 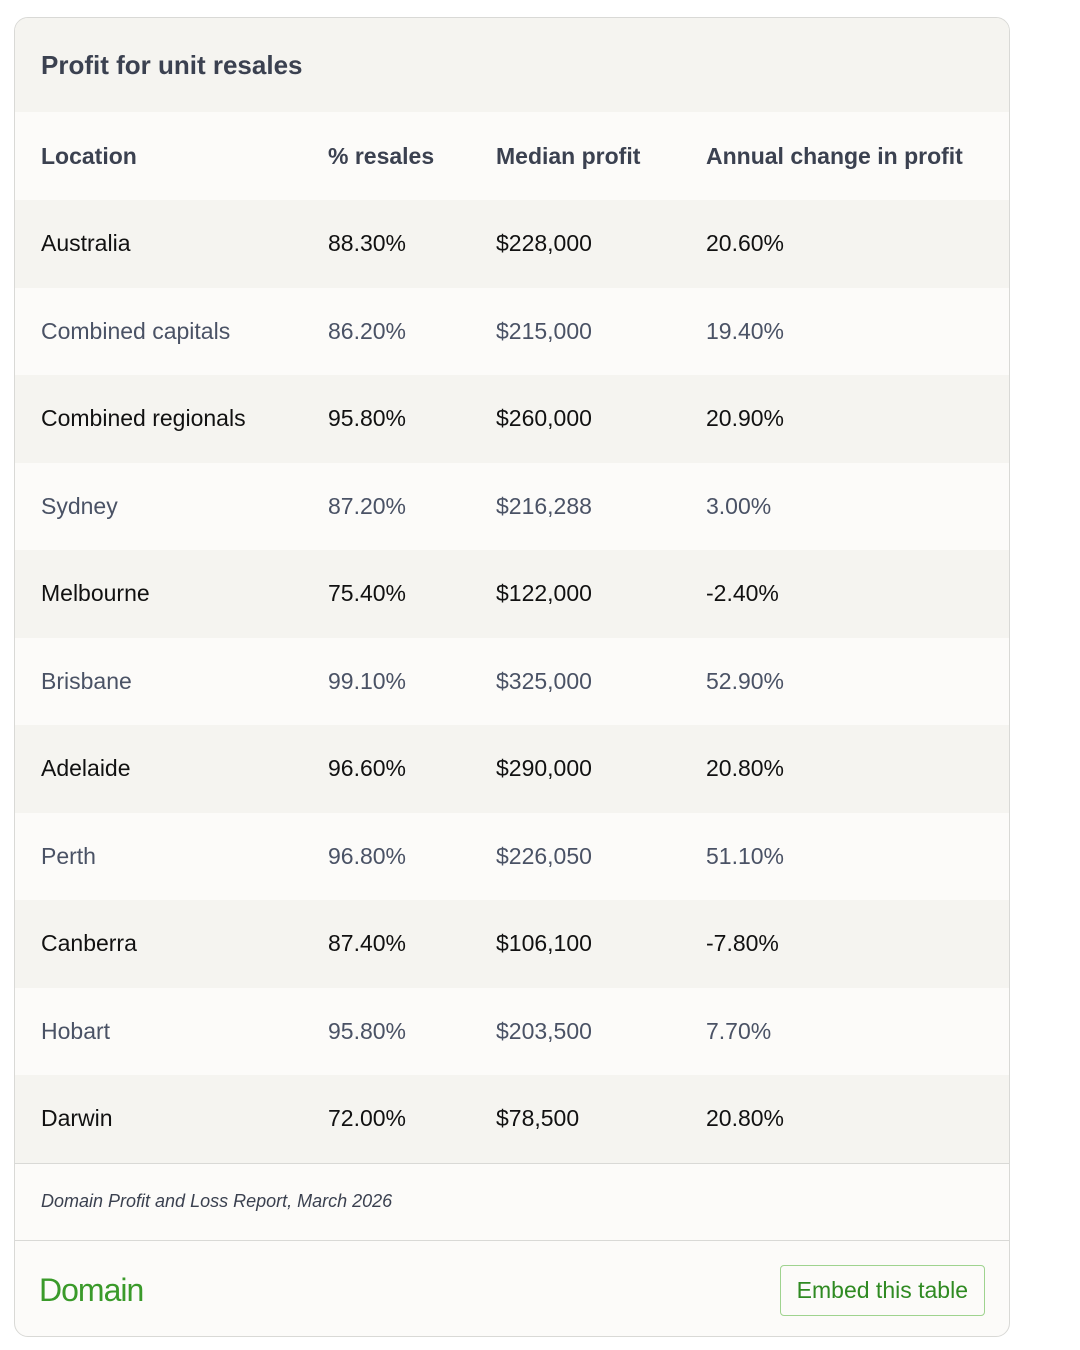 I want to click on table-cell: Melbourne, so click(x=171, y=594).